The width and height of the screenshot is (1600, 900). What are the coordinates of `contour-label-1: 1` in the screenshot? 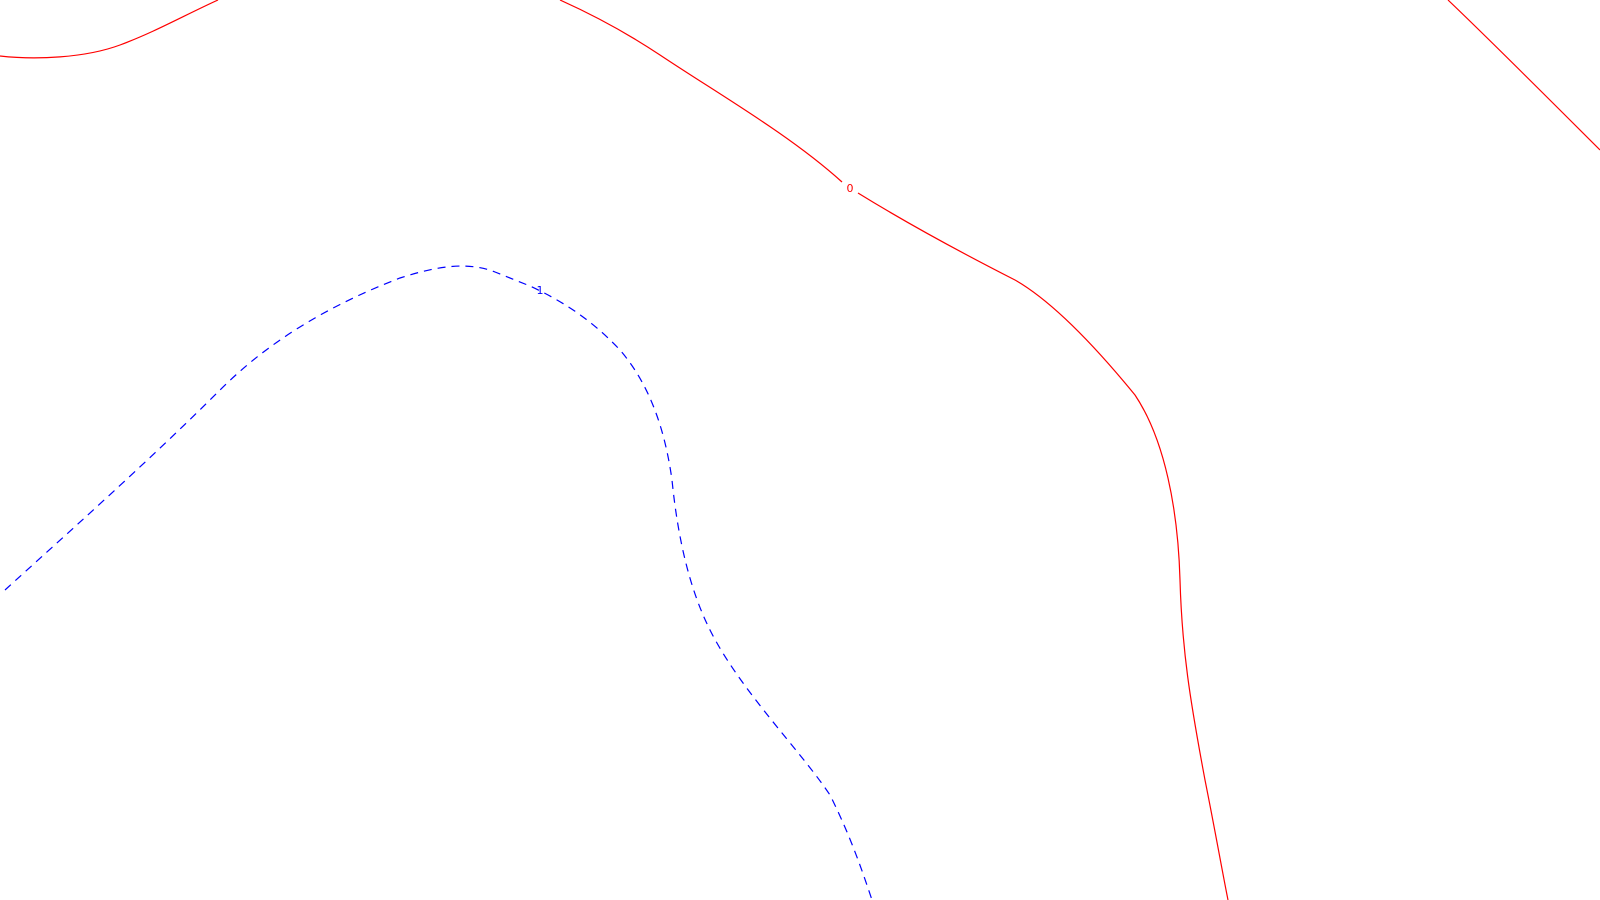 It's located at (540, 290).